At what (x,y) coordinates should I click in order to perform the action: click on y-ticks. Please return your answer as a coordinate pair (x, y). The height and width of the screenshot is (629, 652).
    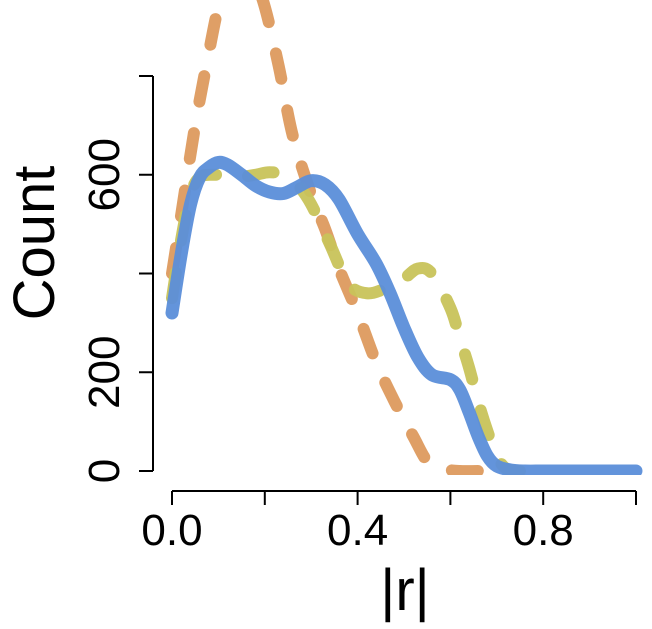
    Looking at the image, I should click on (146, 273).